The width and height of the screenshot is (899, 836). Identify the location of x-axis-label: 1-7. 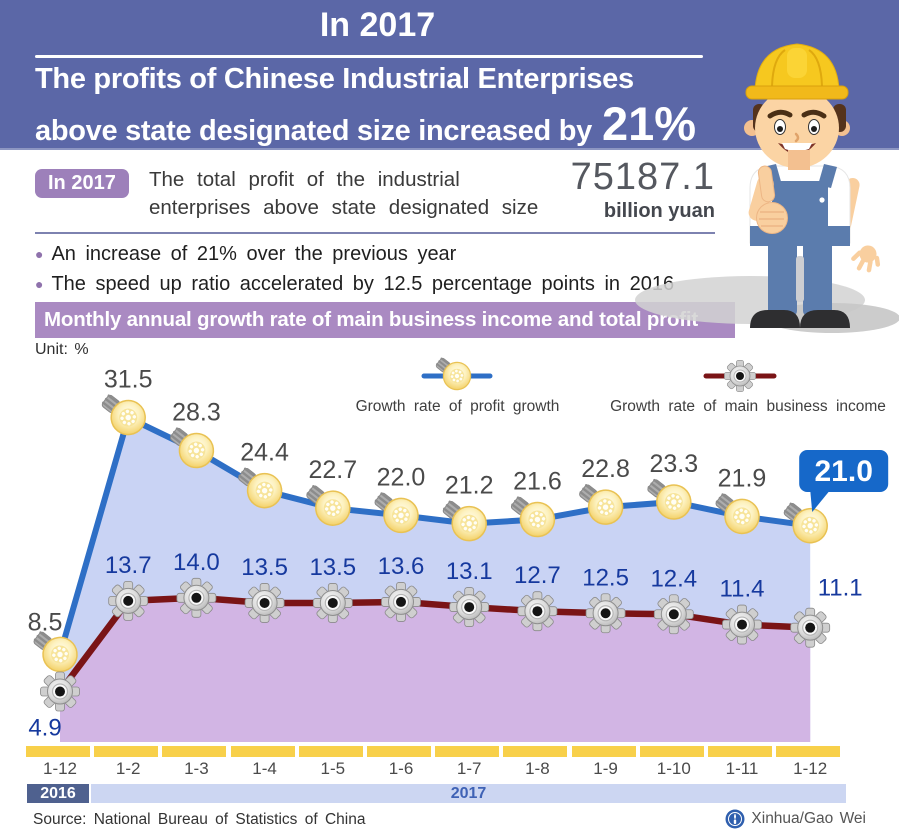
(469, 768).